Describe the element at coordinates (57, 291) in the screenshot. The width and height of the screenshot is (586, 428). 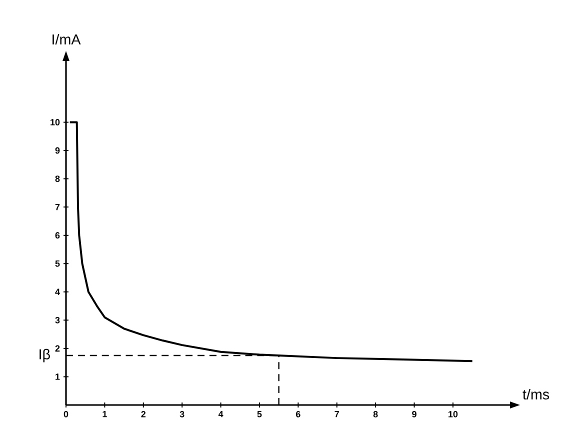
I see `y-tick-label: 4` at that location.